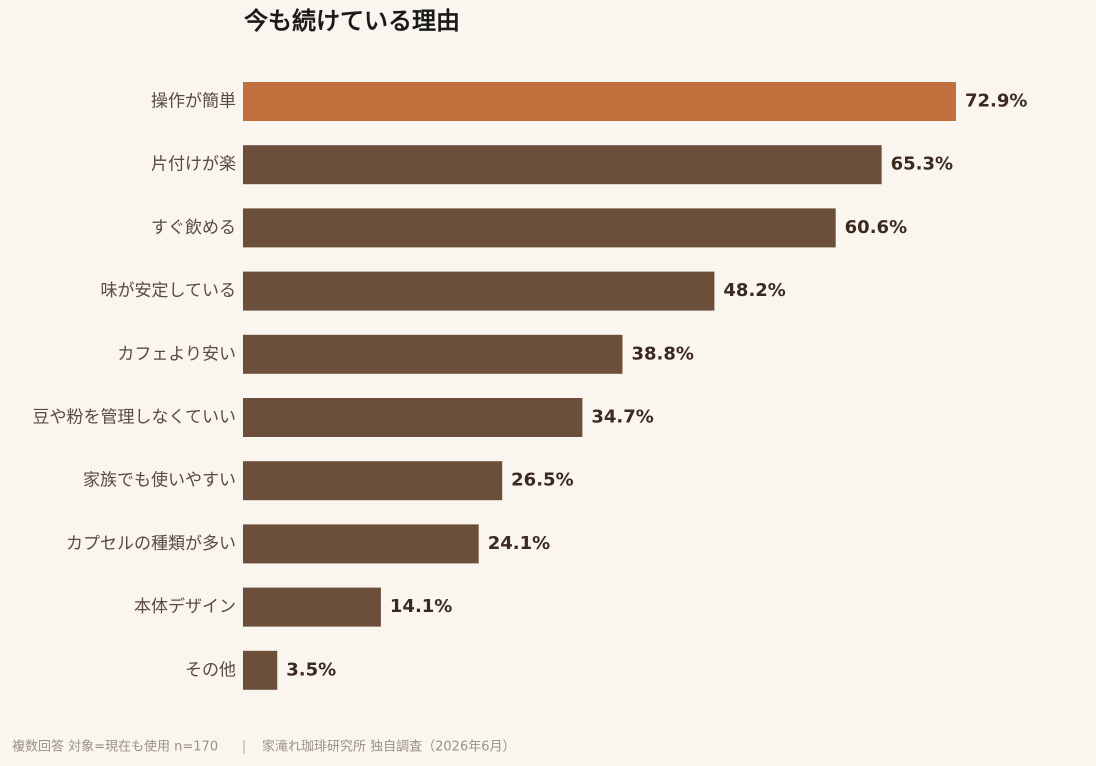  I want to click on category-label: 操作が簡単, so click(193, 102).